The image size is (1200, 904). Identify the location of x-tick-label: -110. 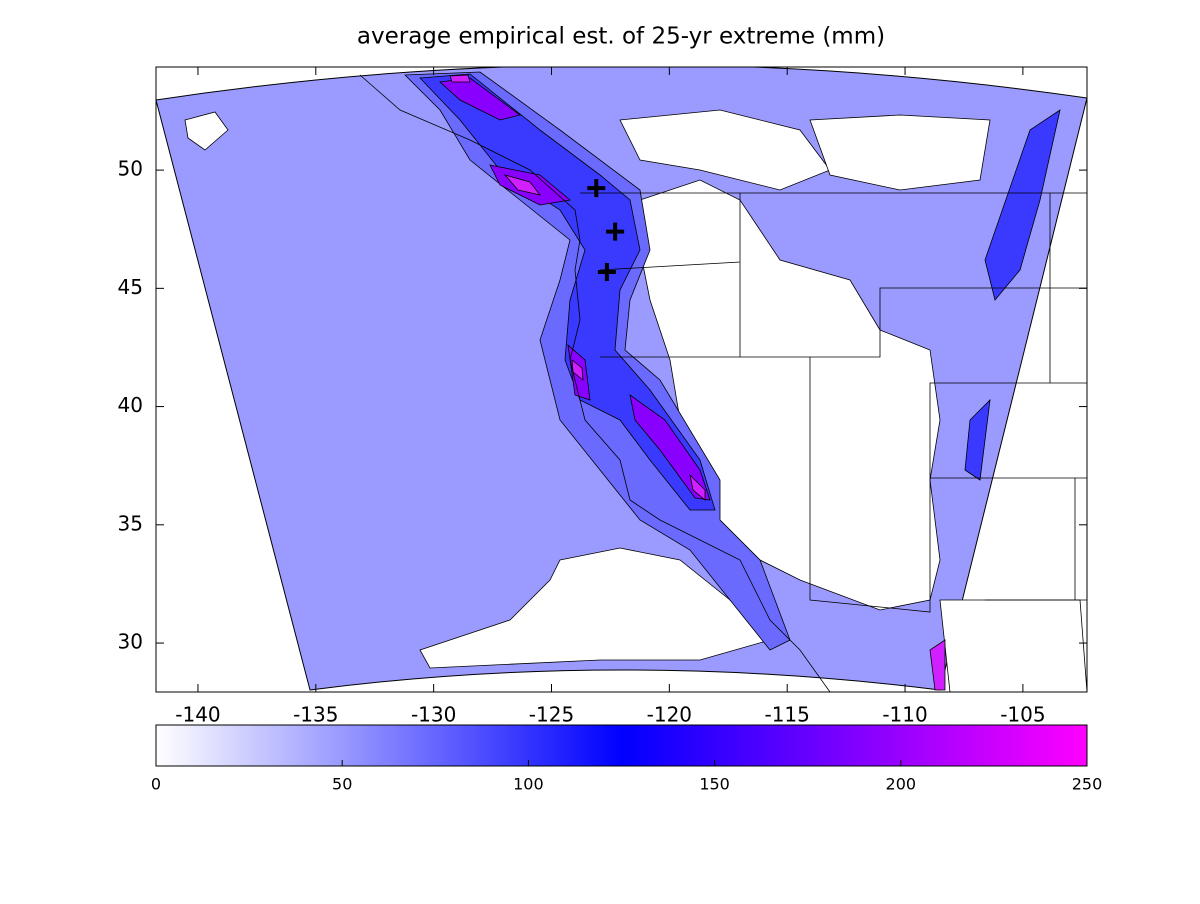
(904, 715).